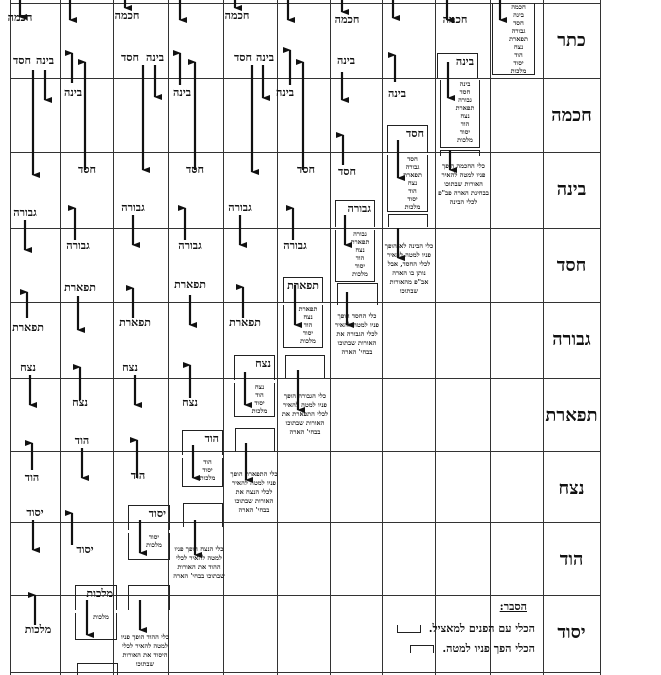 The image size is (661, 675). I want to click on vessel-head-box: בינה, so click(457, 65).